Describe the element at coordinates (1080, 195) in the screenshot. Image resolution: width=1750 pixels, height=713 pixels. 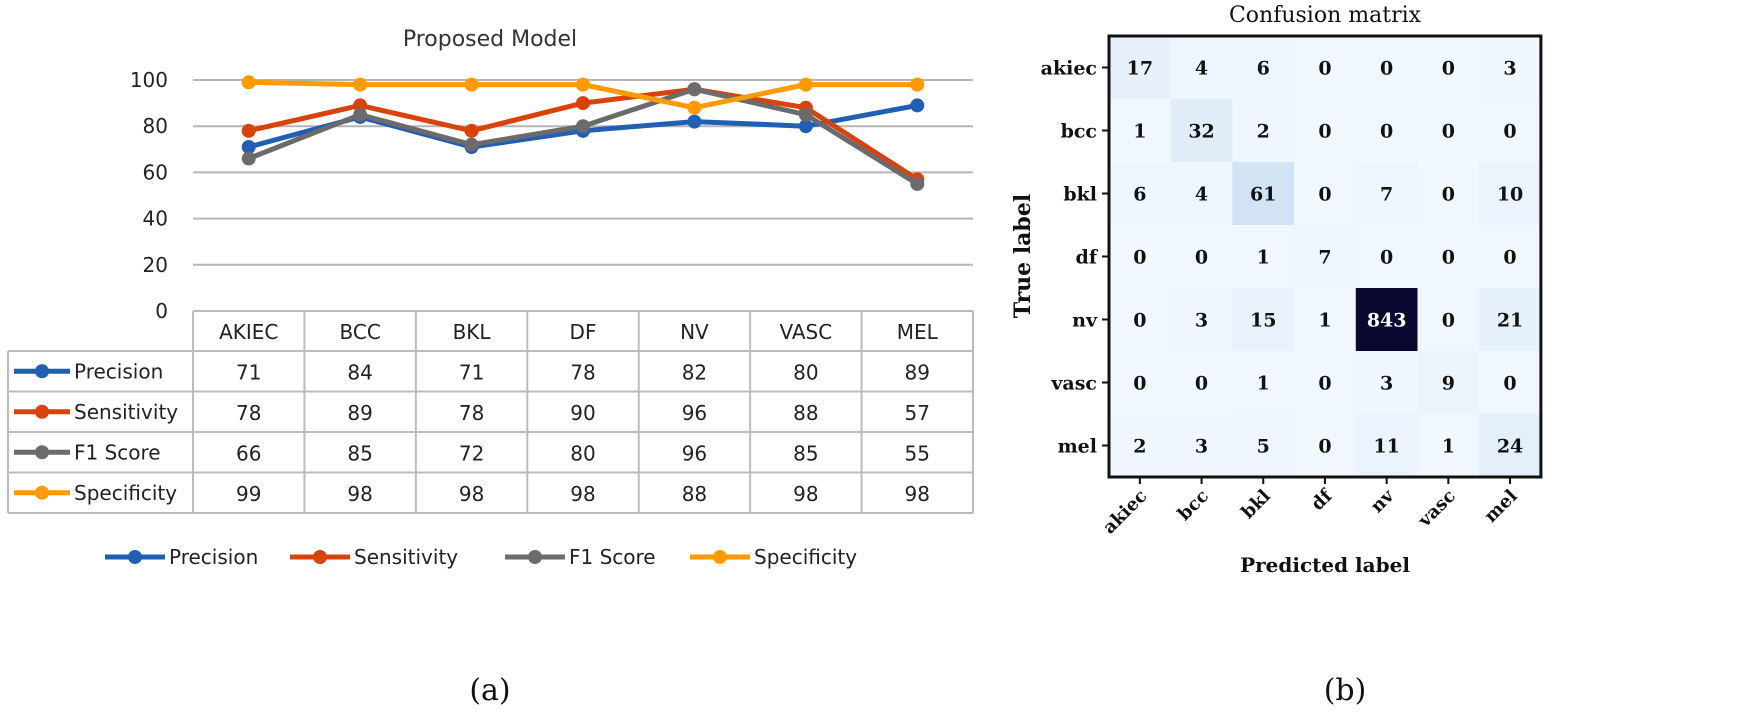
I see `y-tick-label: bkl` at that location.